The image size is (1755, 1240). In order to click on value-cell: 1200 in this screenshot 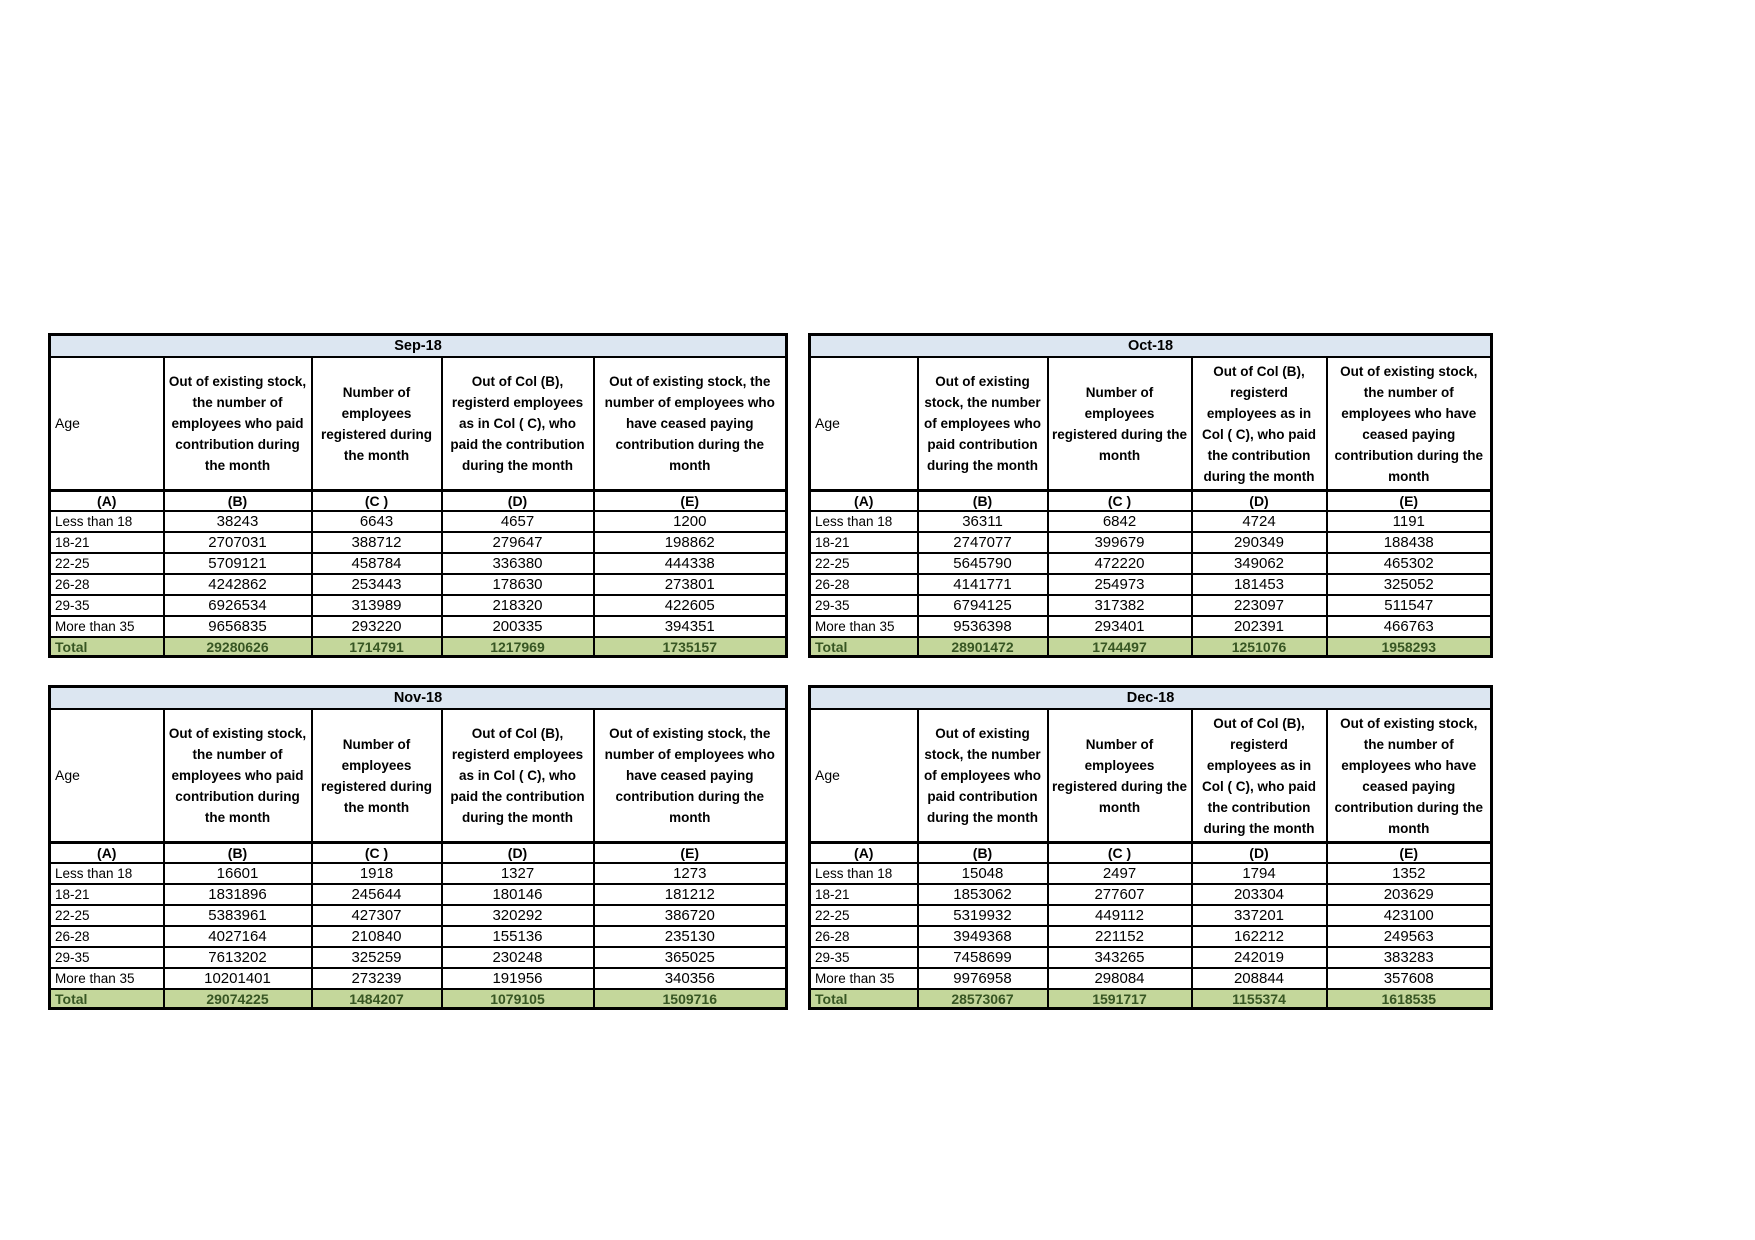, I will do `click(690, 521)`.